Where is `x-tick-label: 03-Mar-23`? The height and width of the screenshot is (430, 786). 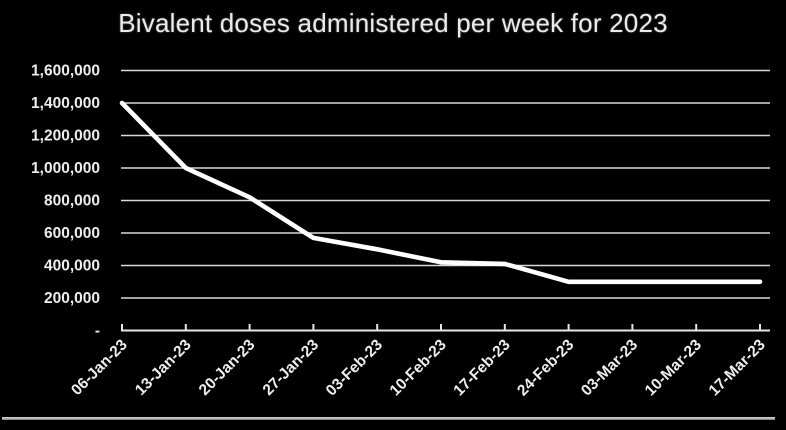 x-tick-label: 03-Mar-23 is located at coordinates (609, 367).